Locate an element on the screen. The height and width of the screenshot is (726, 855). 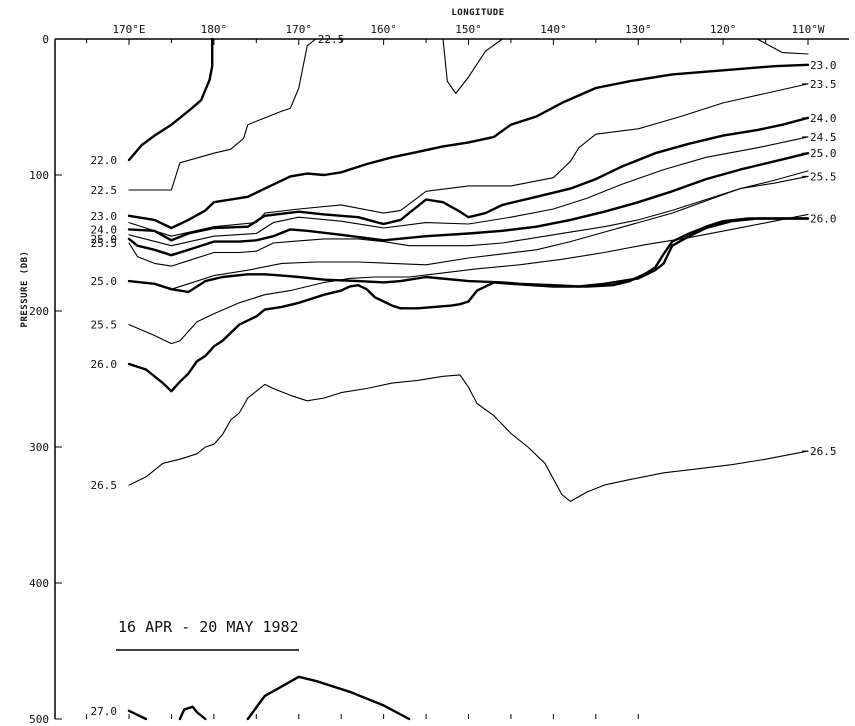
y-tick-label-5: 500 is located at coordinates (39, 719).